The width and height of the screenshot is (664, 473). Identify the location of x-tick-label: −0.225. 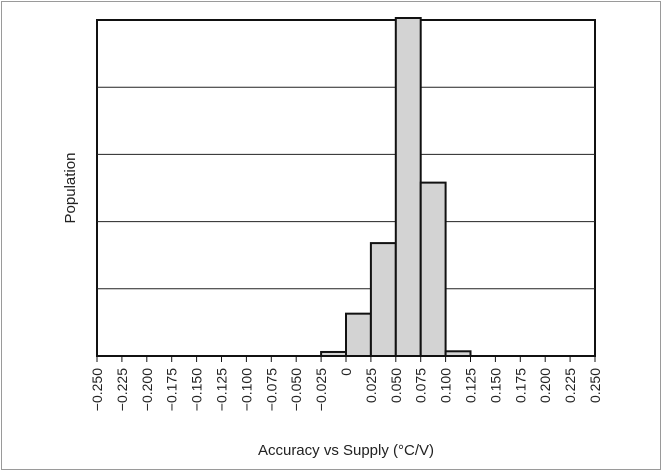
(122, 389).